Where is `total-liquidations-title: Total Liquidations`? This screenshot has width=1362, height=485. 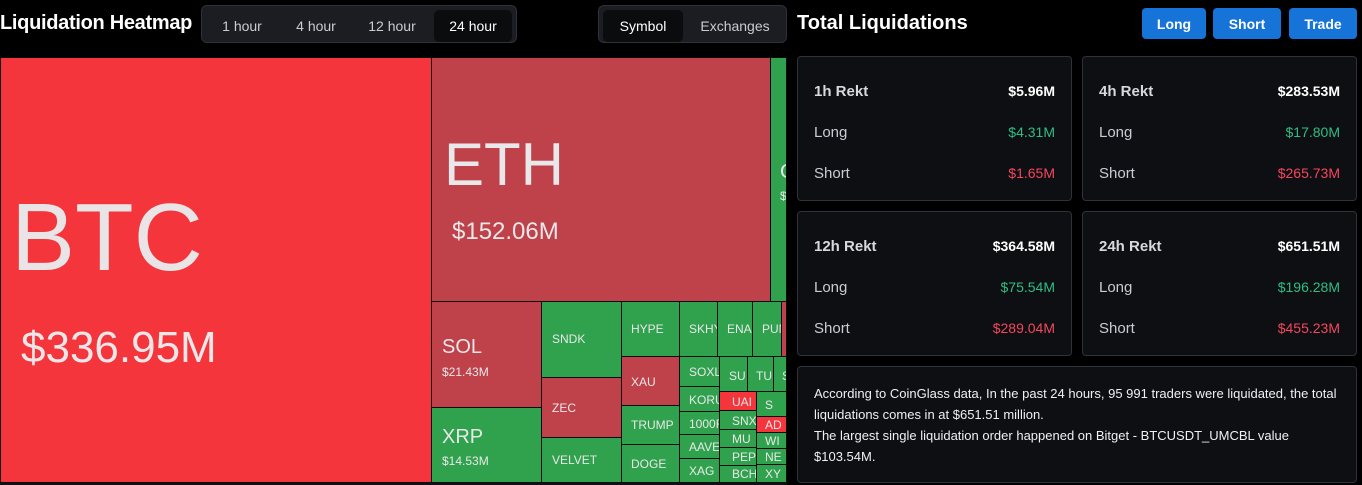 total-liquidations-title: Total Liquidations is located at coordinates (882, 23).